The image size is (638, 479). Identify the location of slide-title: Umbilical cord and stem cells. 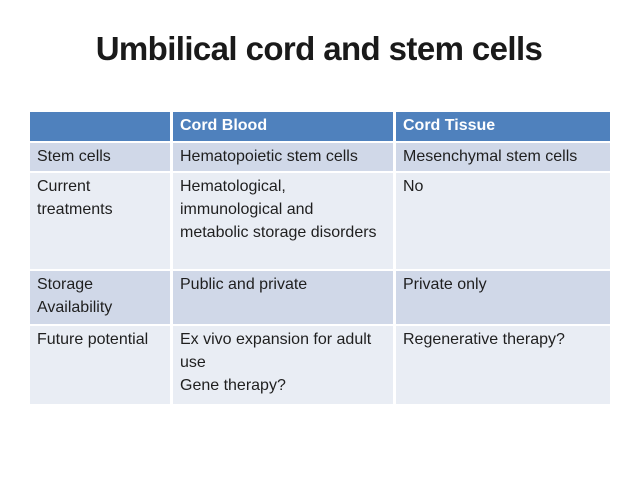
(319, 48).